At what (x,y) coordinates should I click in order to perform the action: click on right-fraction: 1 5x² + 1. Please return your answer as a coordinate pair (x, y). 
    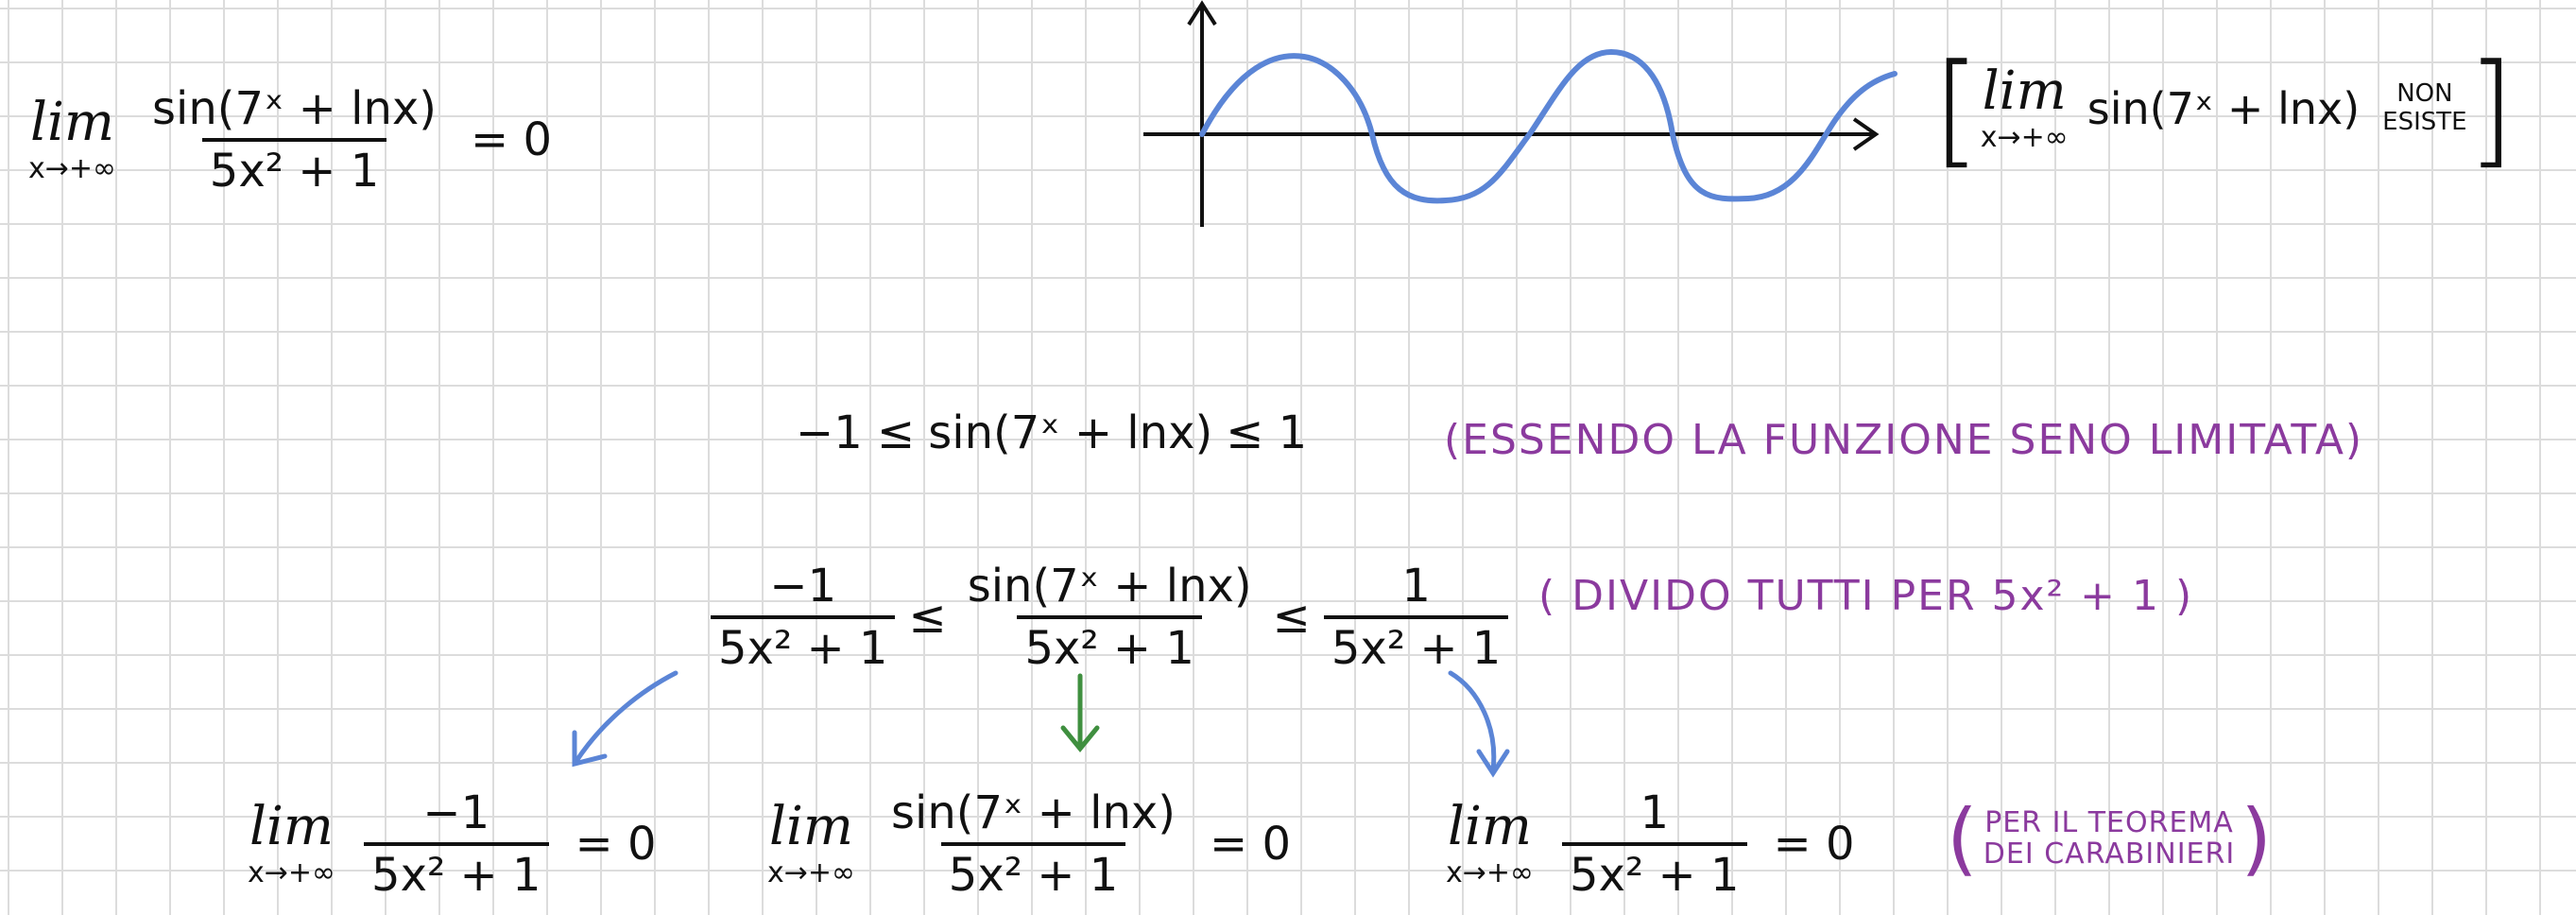
    Looking at the image, I should click on (1416, 616).